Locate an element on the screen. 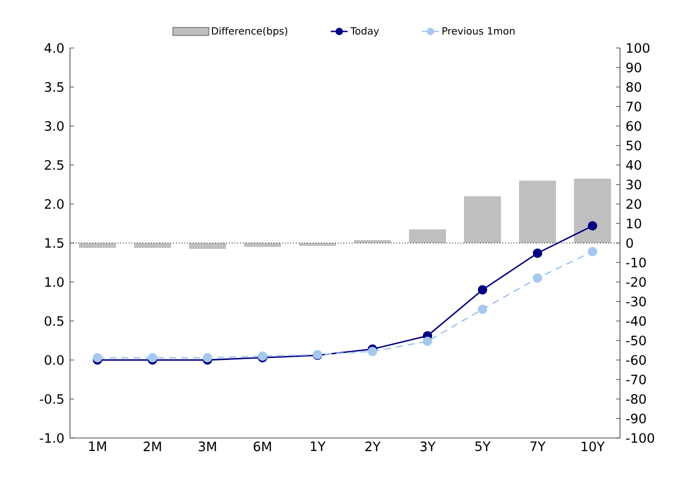  y-tick-label: 1.0 is located at coordinates (54, 282).